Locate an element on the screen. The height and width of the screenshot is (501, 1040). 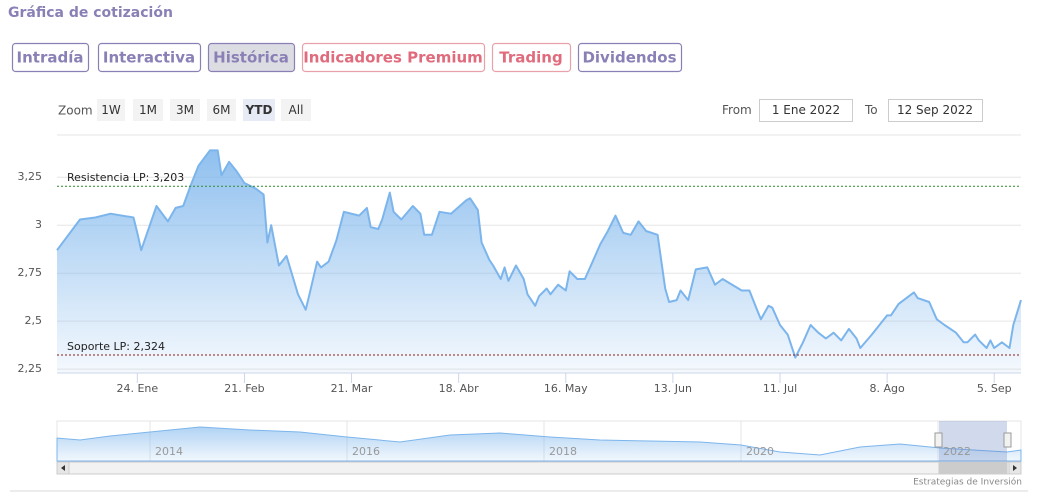
x-tick-label: 5. Sep is located at coordinates (994, 388).